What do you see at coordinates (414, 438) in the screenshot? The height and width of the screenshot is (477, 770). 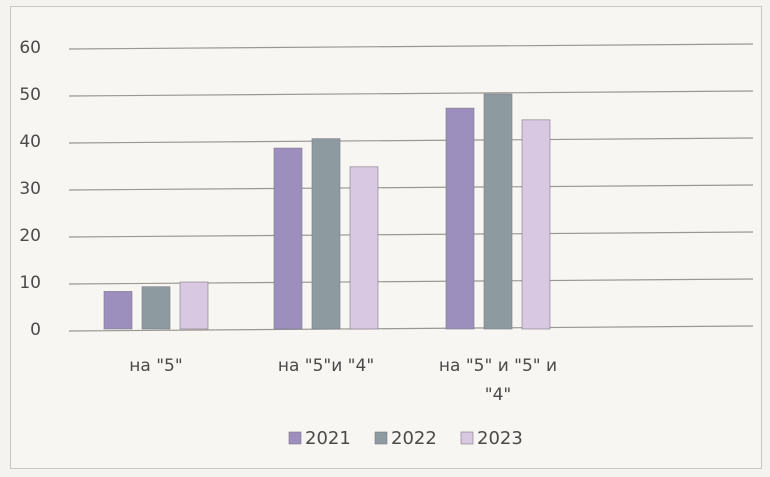 I see `legend-label-2022: 2022` at bounding box center [414, 438].